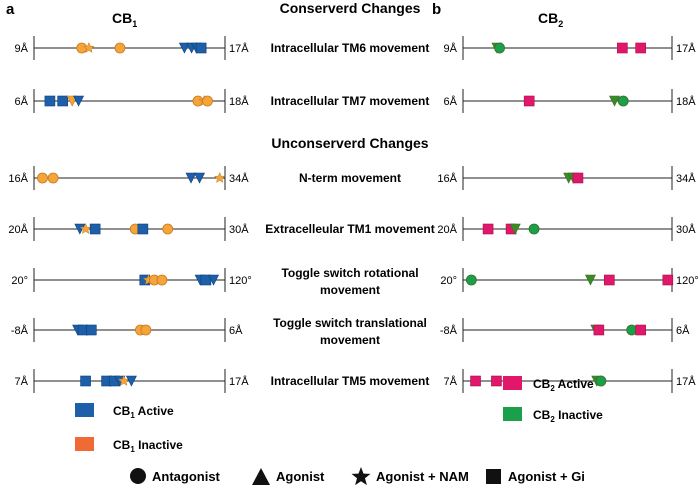  What do you see at coordinates (570, 101) in the screenshot?
I see `cb2-axis-row-2: 6Å 18Å` at bounding box center [570, 101].